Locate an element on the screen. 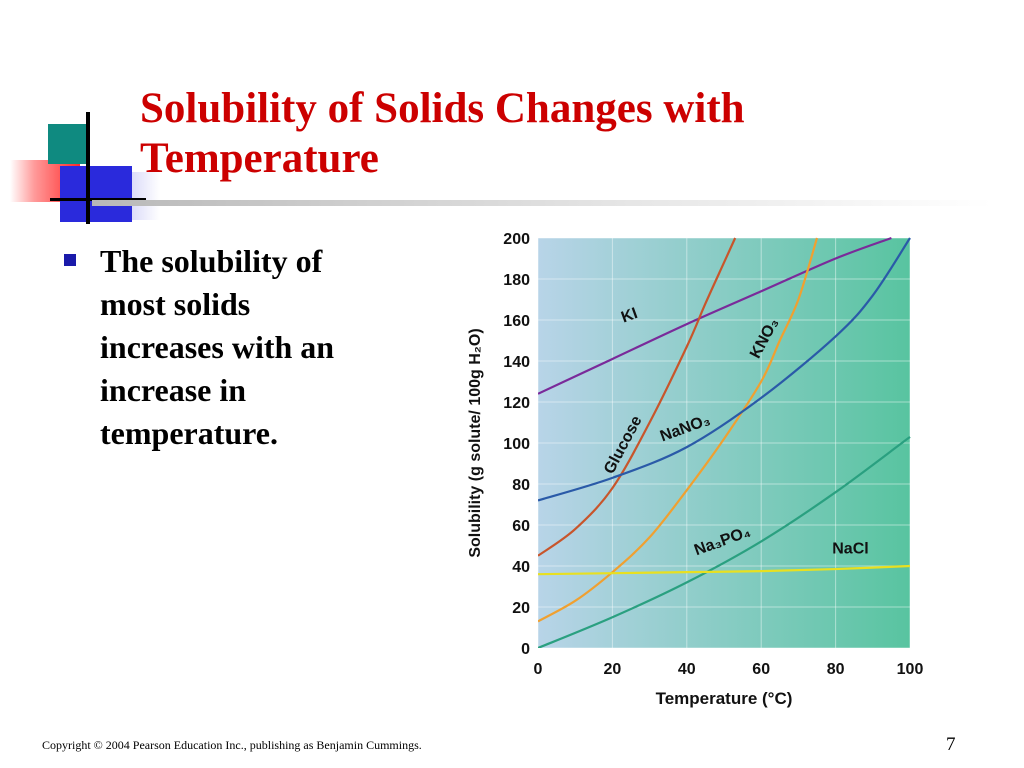  series-label: NaCl is located at coordinates (850, 549).